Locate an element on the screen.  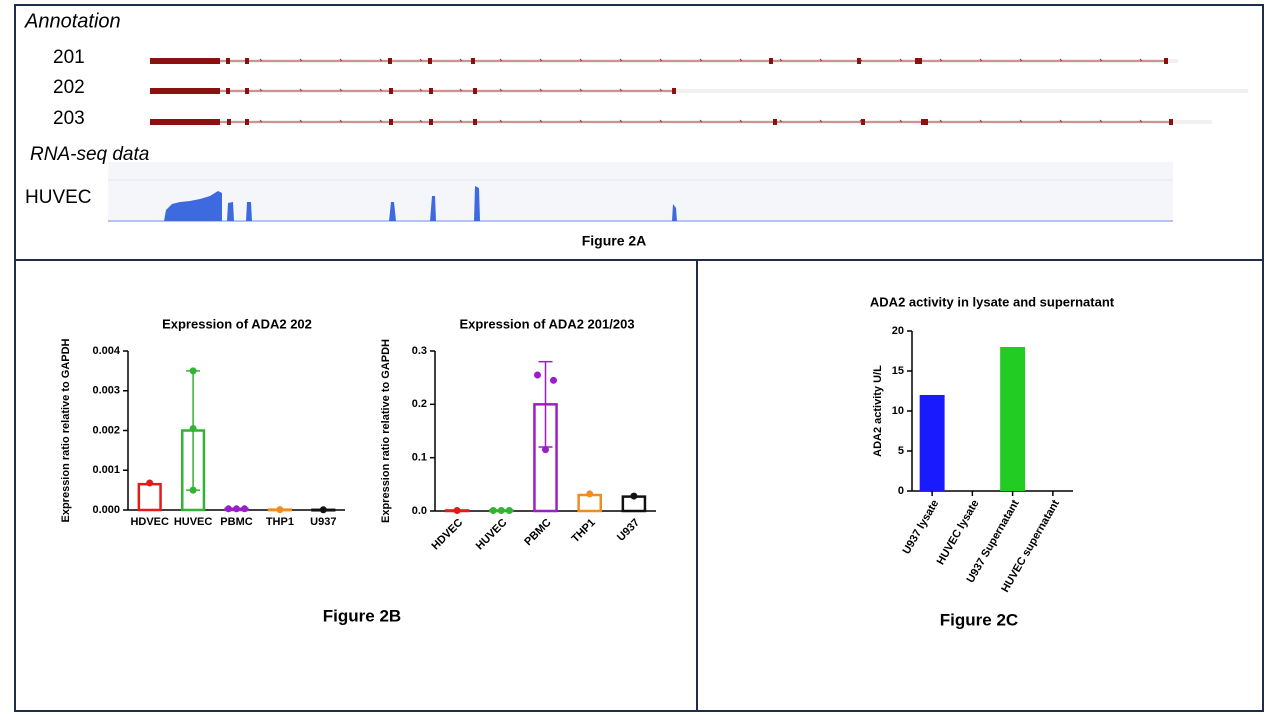
caption: Figure 2C is located at coordinates (979, 619).